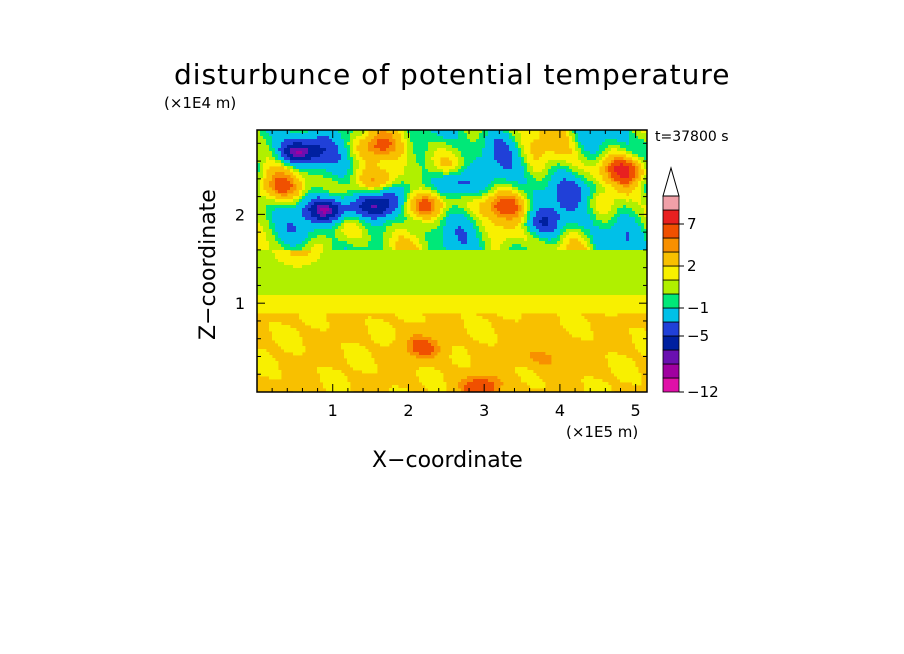 Image resolution: width=904 pixels, height=654 pixels. What do you see at coordinates (408, 410) in the screenshot?
I see `x-tick-label: 2` at bounding box center [408, 410].